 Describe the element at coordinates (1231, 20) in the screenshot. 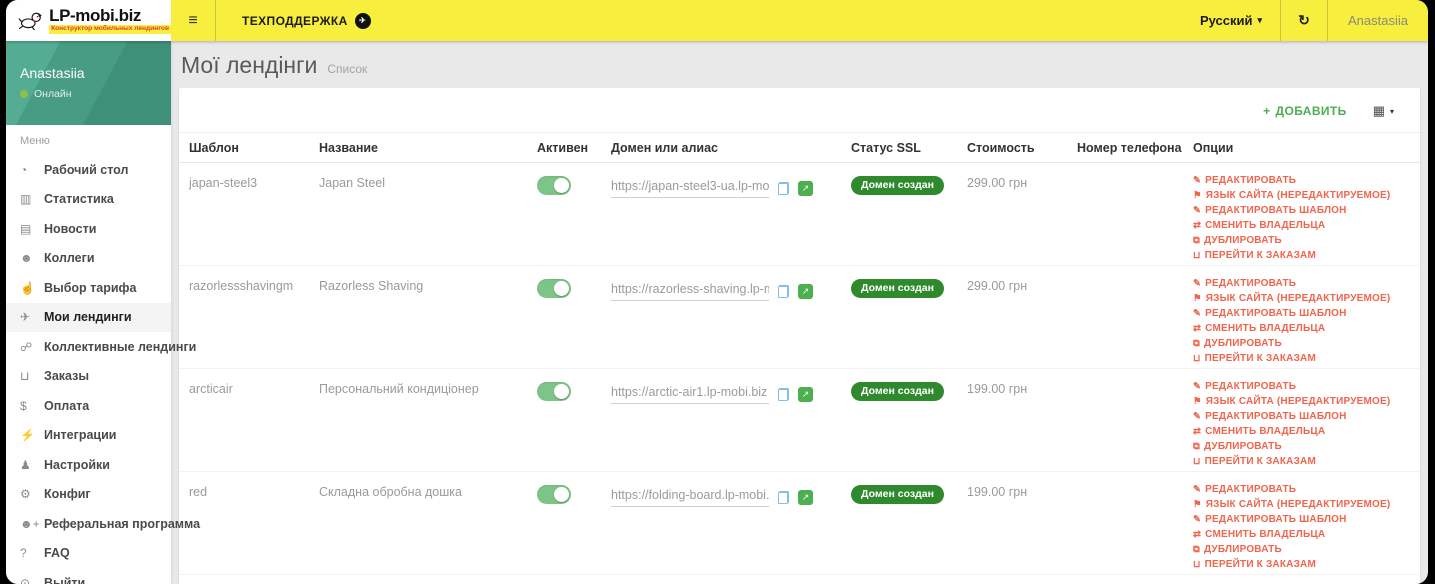

I see `language-dropdown: Русский ▾` at that location.